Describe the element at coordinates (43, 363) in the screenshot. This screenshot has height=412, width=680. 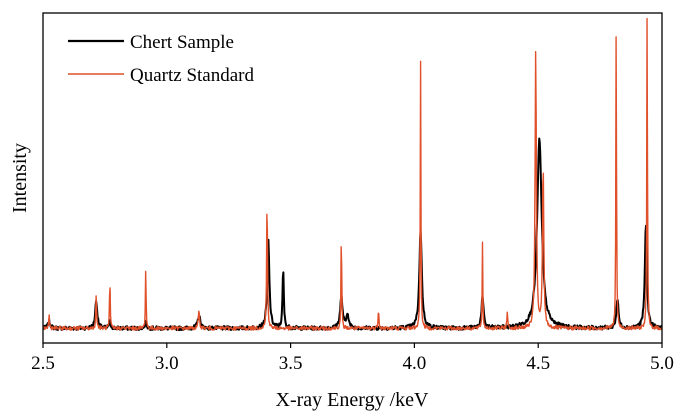
I see `x-tick-label-0: 2.5` at that location.